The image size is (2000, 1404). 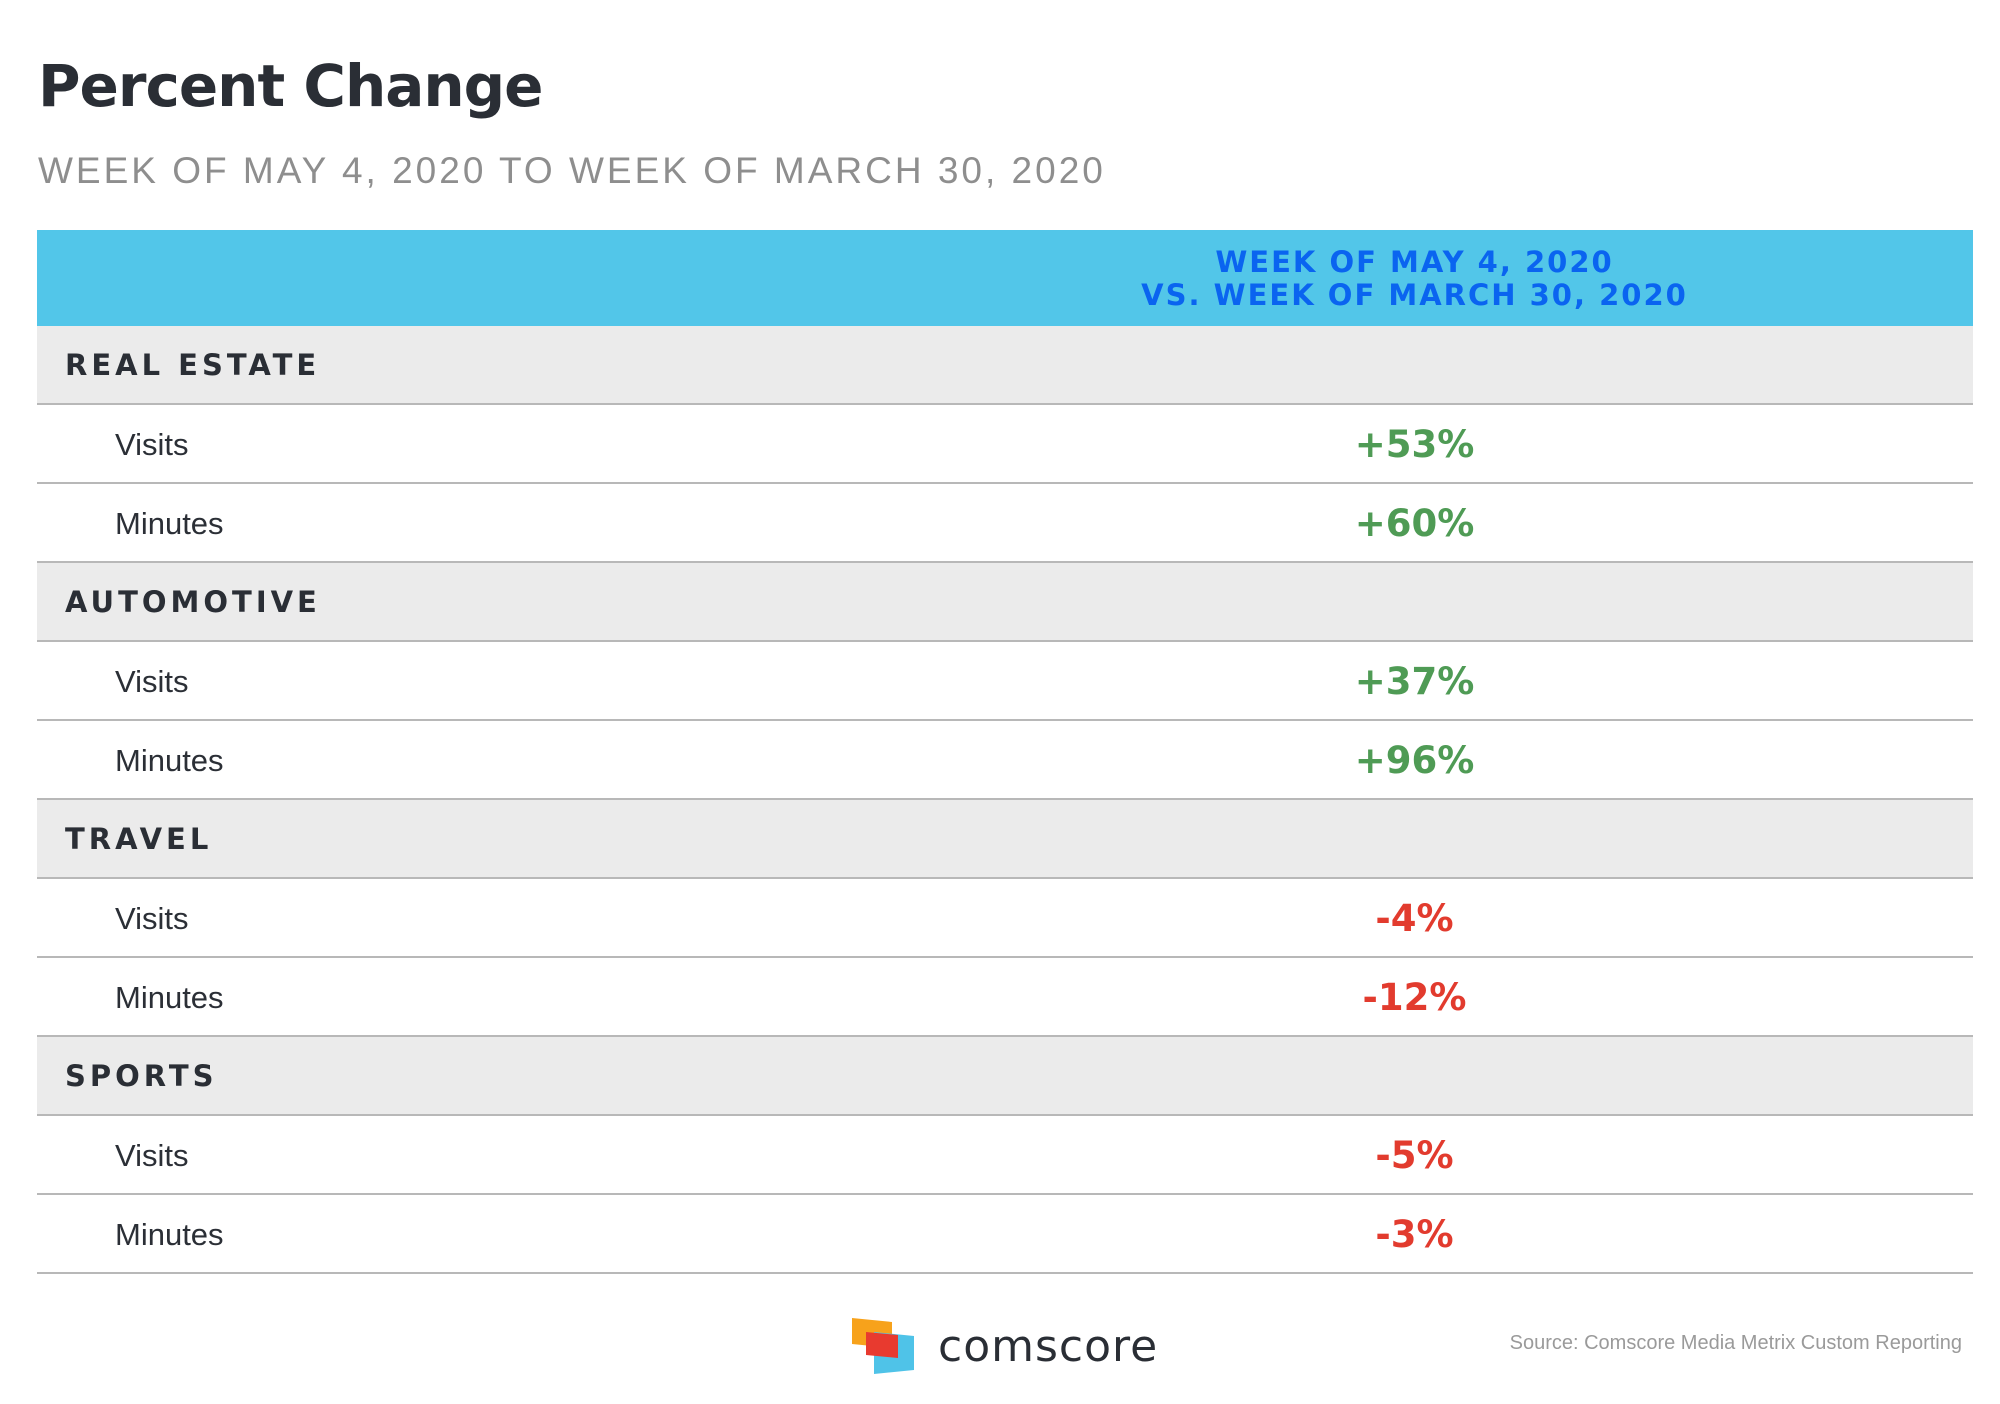 What do you see at coordinates (1414, 523) in the screenshot?
I see `percent-change-value: +60%` at bounding box center [1414, 523].